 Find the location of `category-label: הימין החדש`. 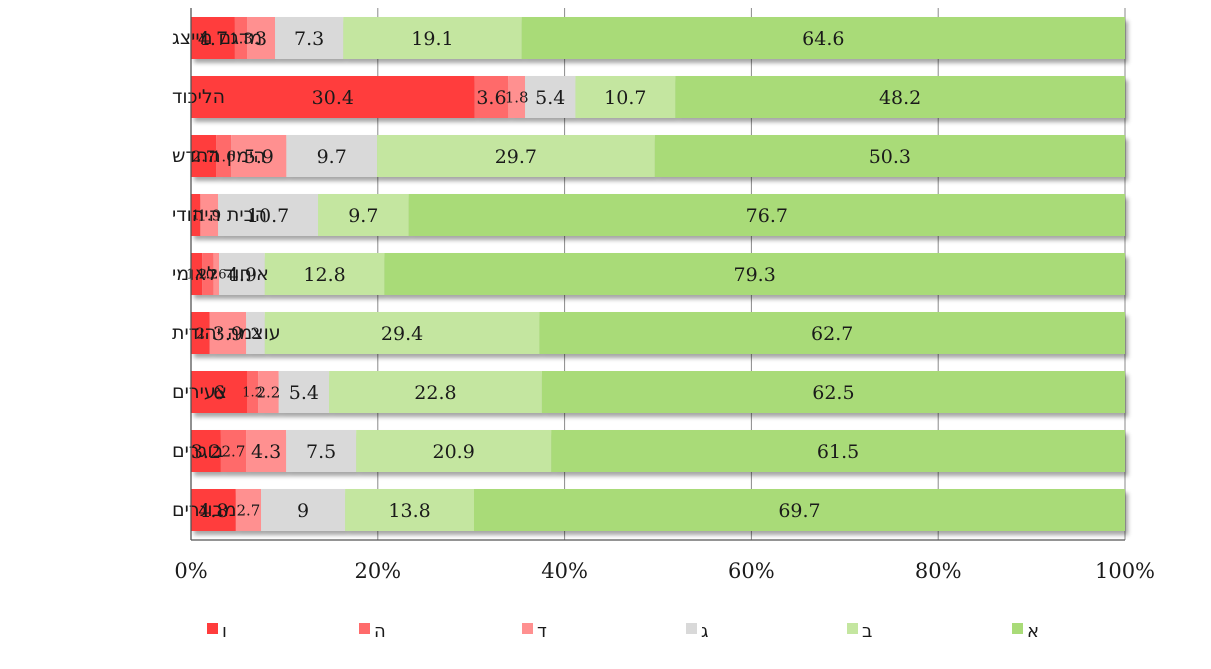

category-label: הימין החדש is located at coordinates (219, 156).